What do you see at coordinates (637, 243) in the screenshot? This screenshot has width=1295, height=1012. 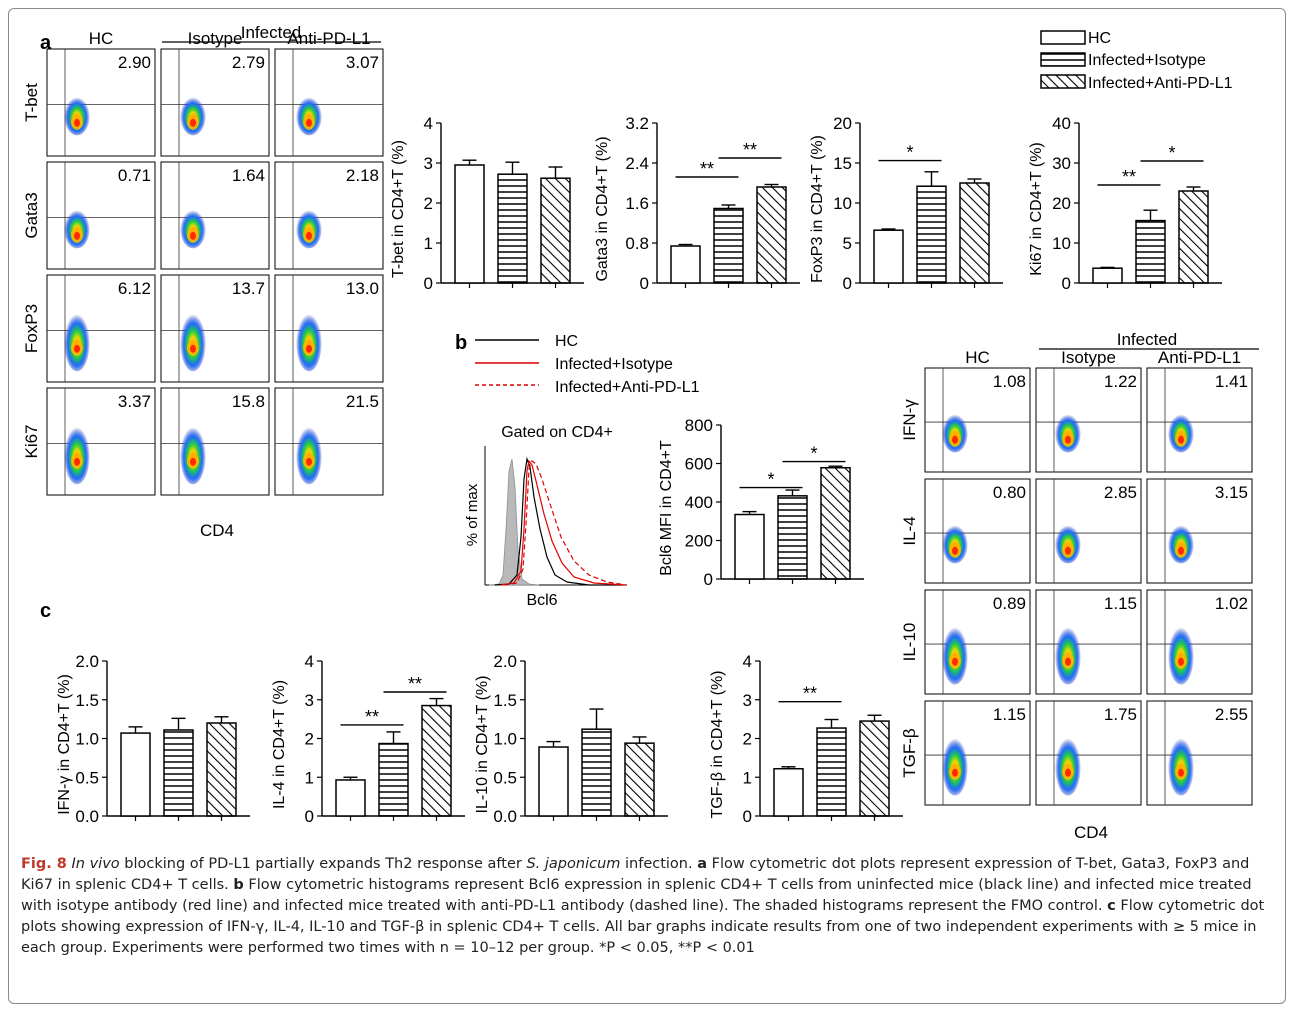 I see `bar-y-tick-label: 0.8` at bounding box center [637, 243].